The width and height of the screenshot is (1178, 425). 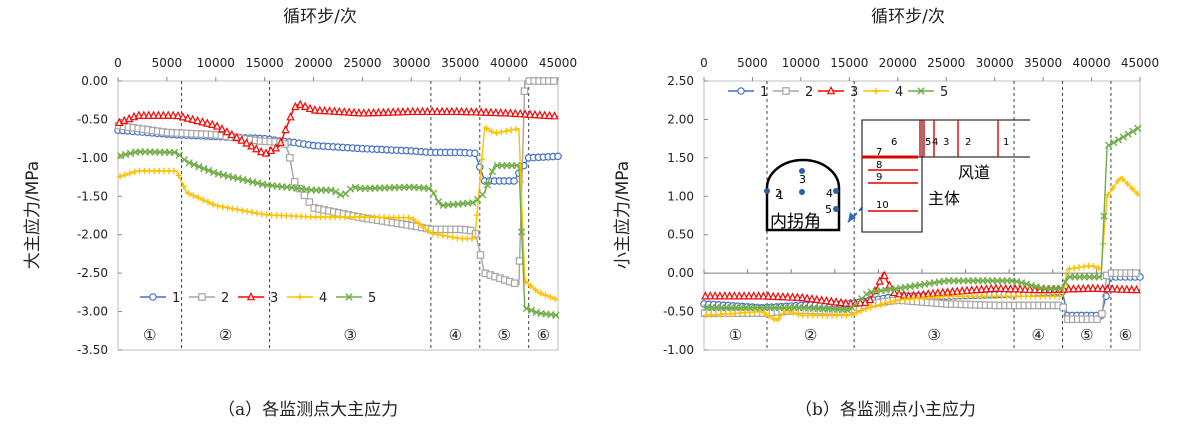 I want to click on legend-label: 4, so click(x=323, y=298).